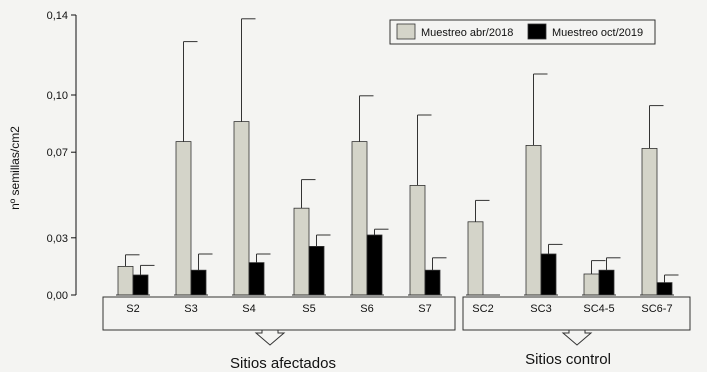 This screenshot has width=707, height=372. What do you see at coordinates (132, 309) in the screenshot?
I see `x-tick-label: S2` at bounding box center [132, 309].